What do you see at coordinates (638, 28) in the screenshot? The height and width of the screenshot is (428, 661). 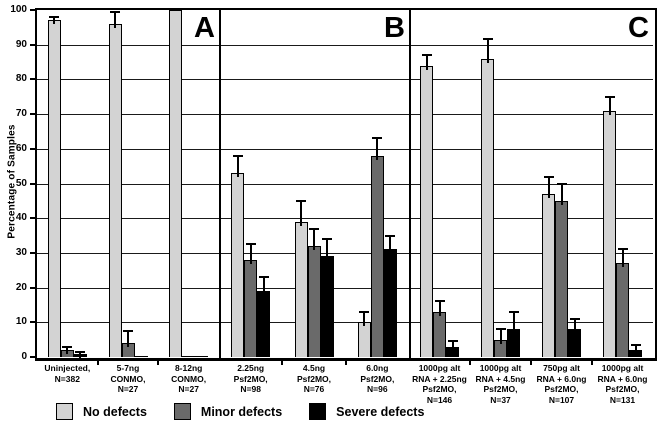 I see `panel-label: C` at bounding box center [638, 28].